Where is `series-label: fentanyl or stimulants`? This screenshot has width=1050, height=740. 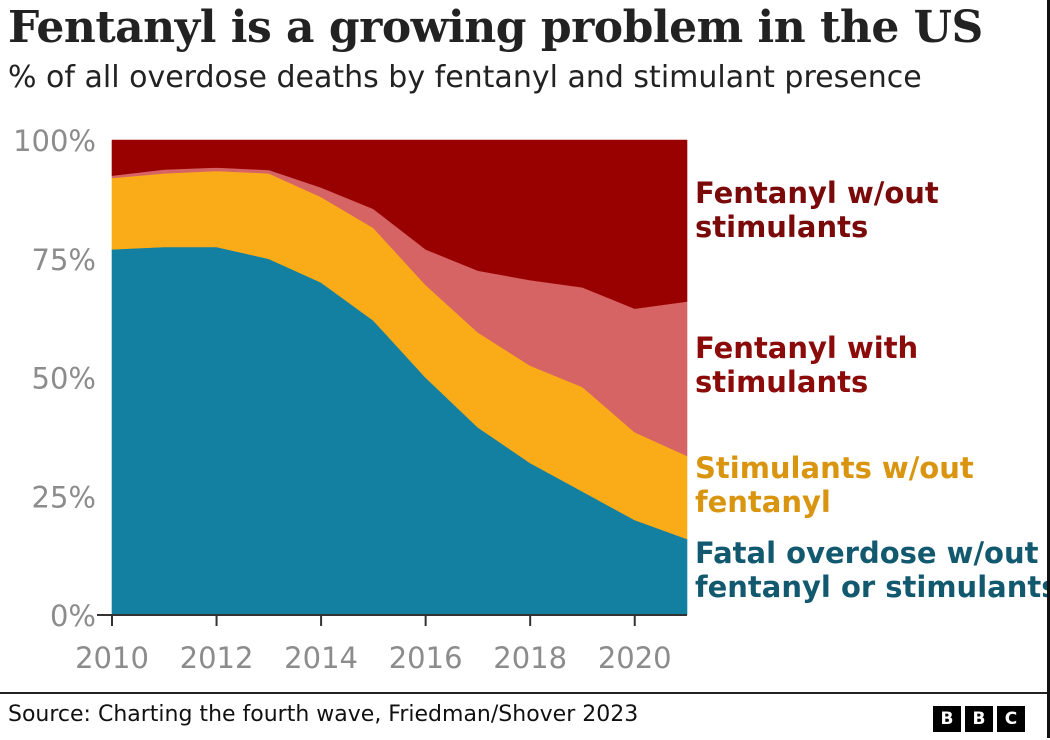 series-label: fentanyl or stimulants is located at coordinates (871, 587).